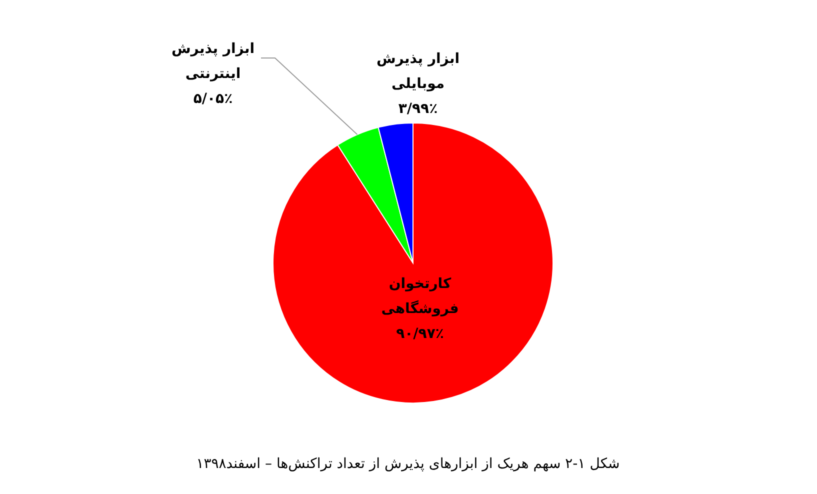 The height and width of the screenshot is (494, 817). What do you see at coordinates (420, 296) in the screenshot?
I see `slice-label: کارتخوان فروشگاهی` at bounding box center [420, 296].